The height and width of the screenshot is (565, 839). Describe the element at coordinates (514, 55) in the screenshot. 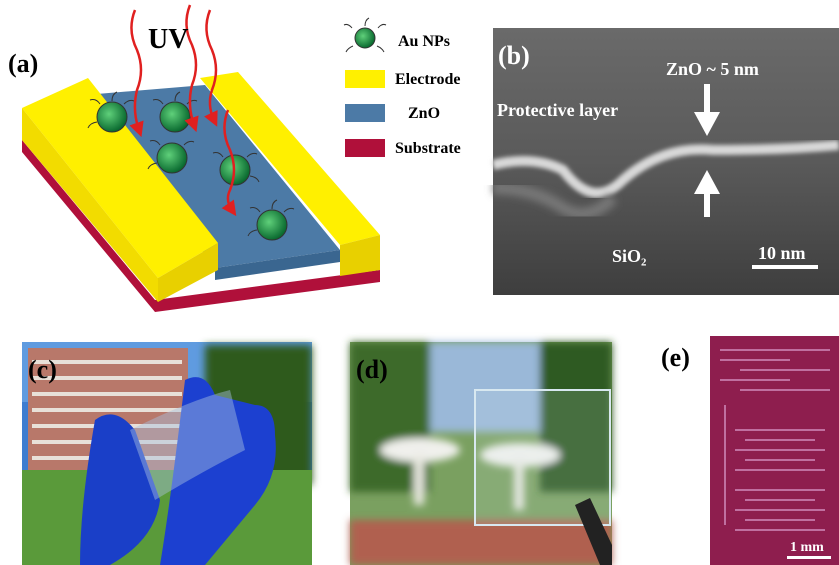

I see `panel-label: (b)` at that location.